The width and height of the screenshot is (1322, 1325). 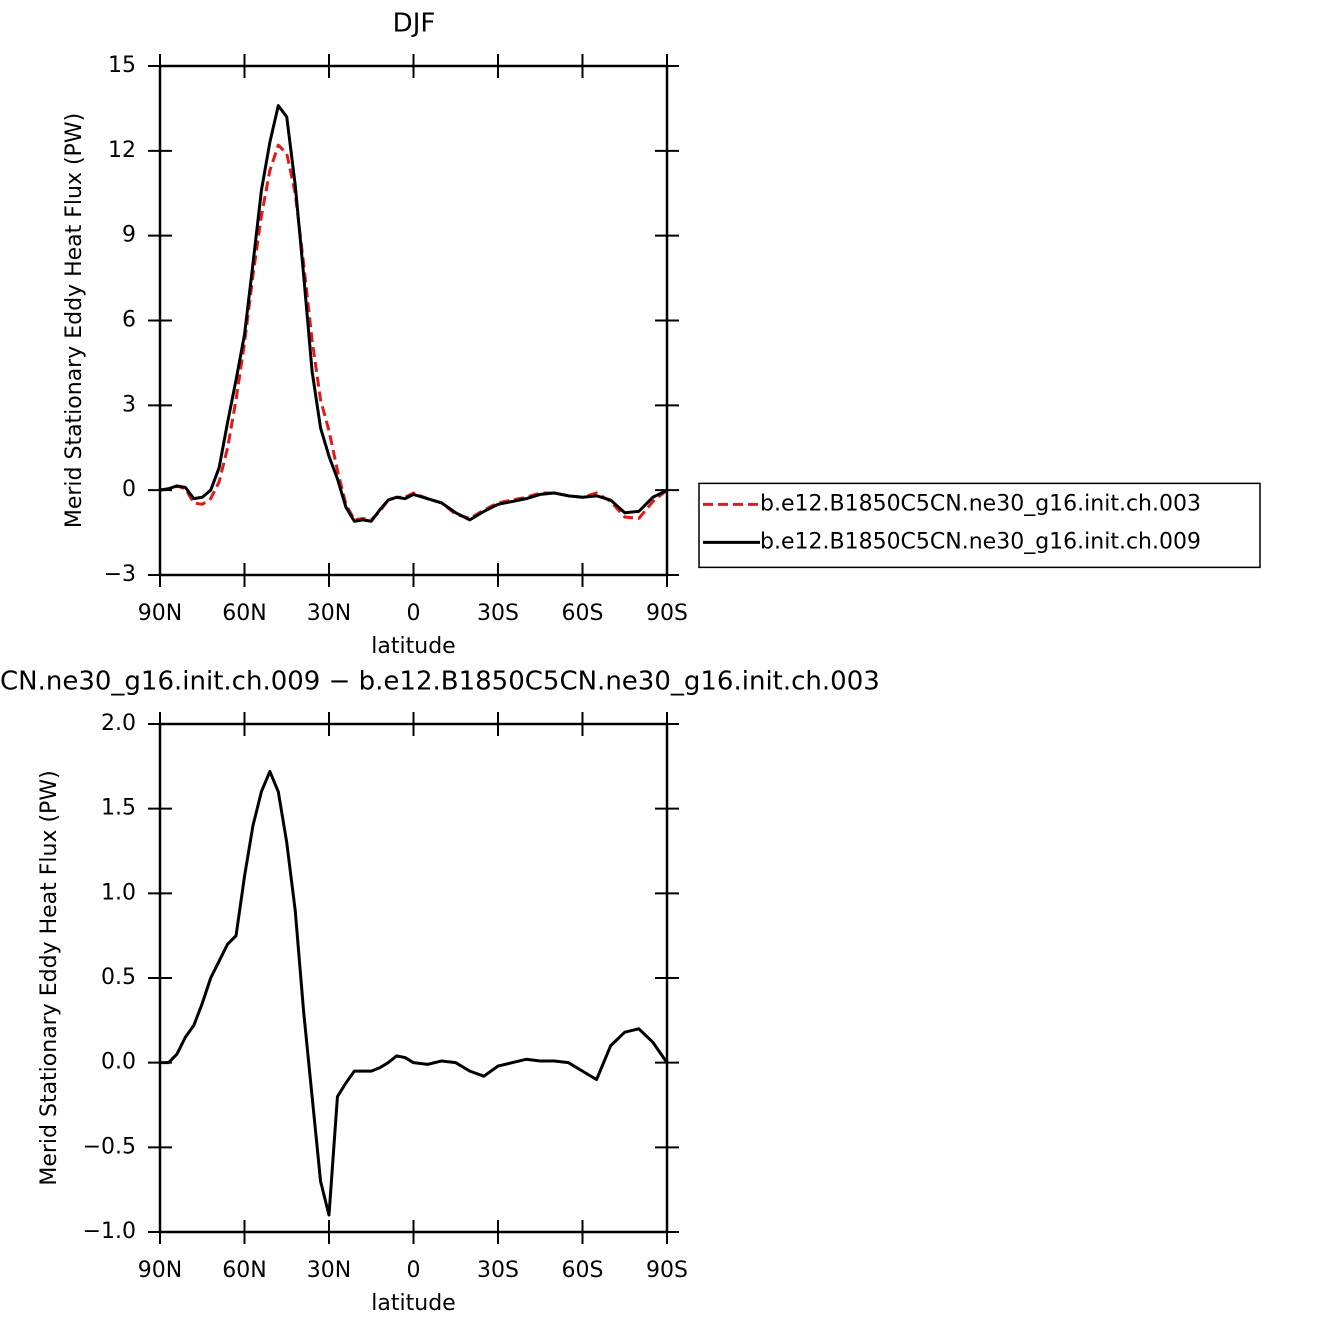 I want to click on legend-label: b.e12.B1850C5CN.ne30_g16.init.ch.009, so click(x=980, y=541).